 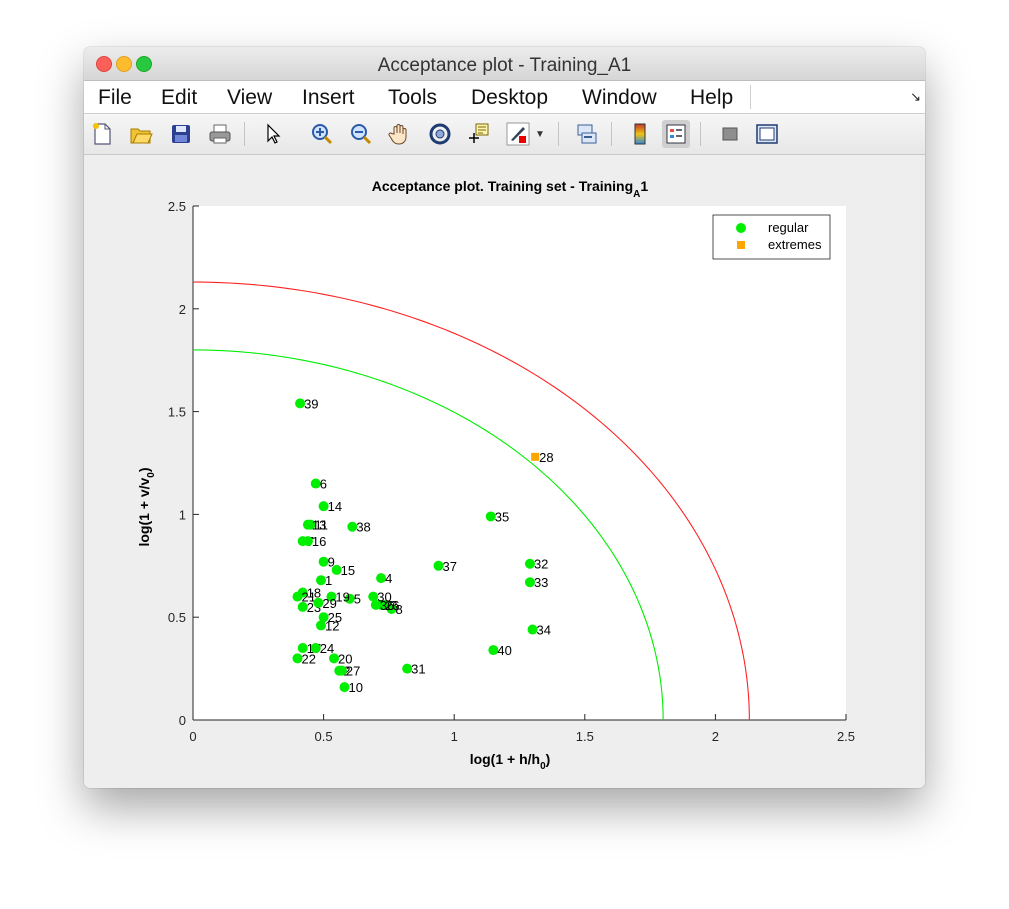 What do you see at coordinates (502, 516) in the screenshot?
I see `point-label: 35` at bounding box center [502, 516].